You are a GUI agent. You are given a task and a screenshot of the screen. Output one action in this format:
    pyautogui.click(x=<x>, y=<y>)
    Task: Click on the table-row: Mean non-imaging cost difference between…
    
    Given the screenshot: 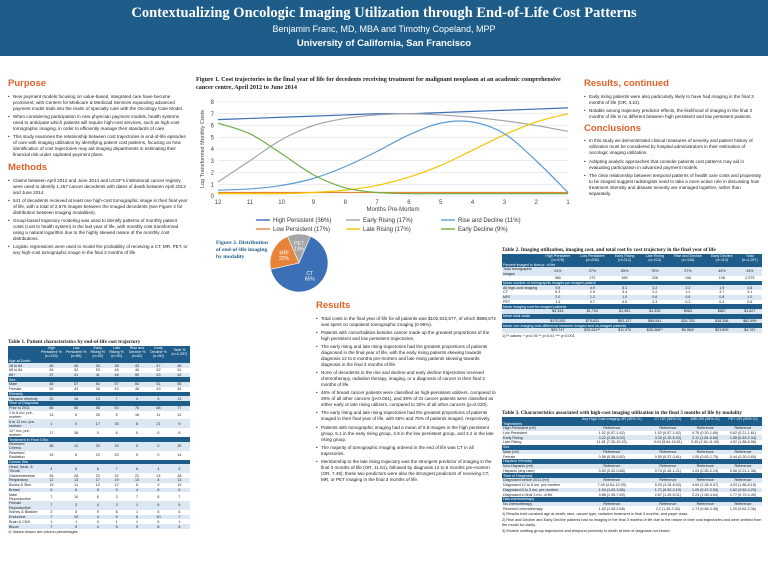 What is the action you would take?
    pyautogui.click(x=632, y=326)
    